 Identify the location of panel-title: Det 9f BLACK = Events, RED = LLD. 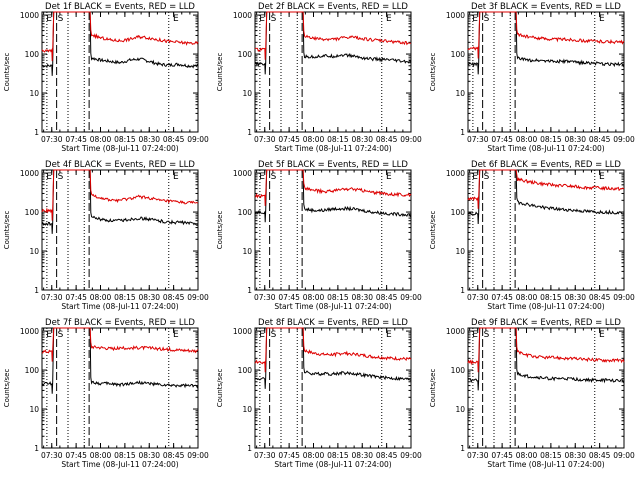
(546, 323).